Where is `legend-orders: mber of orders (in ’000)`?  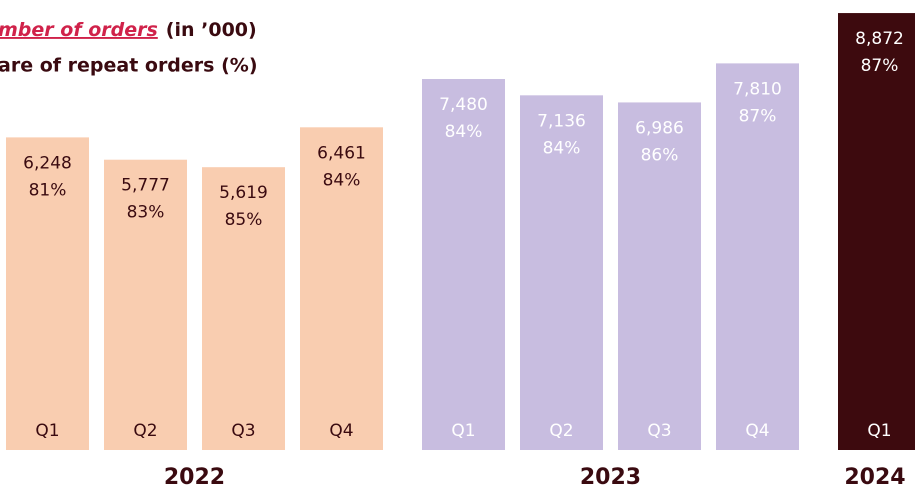
legend-orders: mber of orders (in ’000) is located at coordinates (128, 30).